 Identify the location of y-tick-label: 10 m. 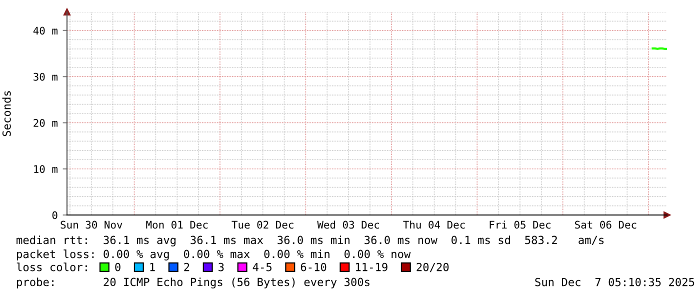
(46, 169).